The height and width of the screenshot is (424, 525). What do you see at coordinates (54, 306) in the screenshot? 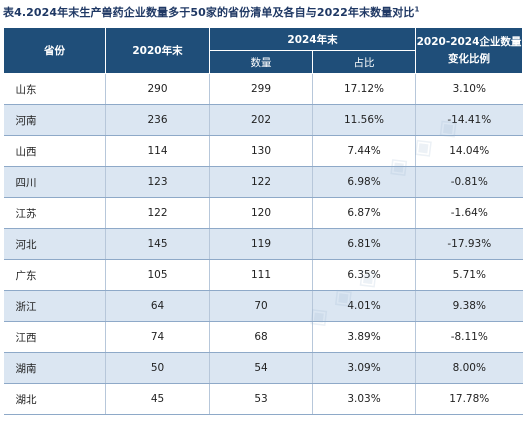
I see `cell-province: 浙江` at bounding box center [54, 306].